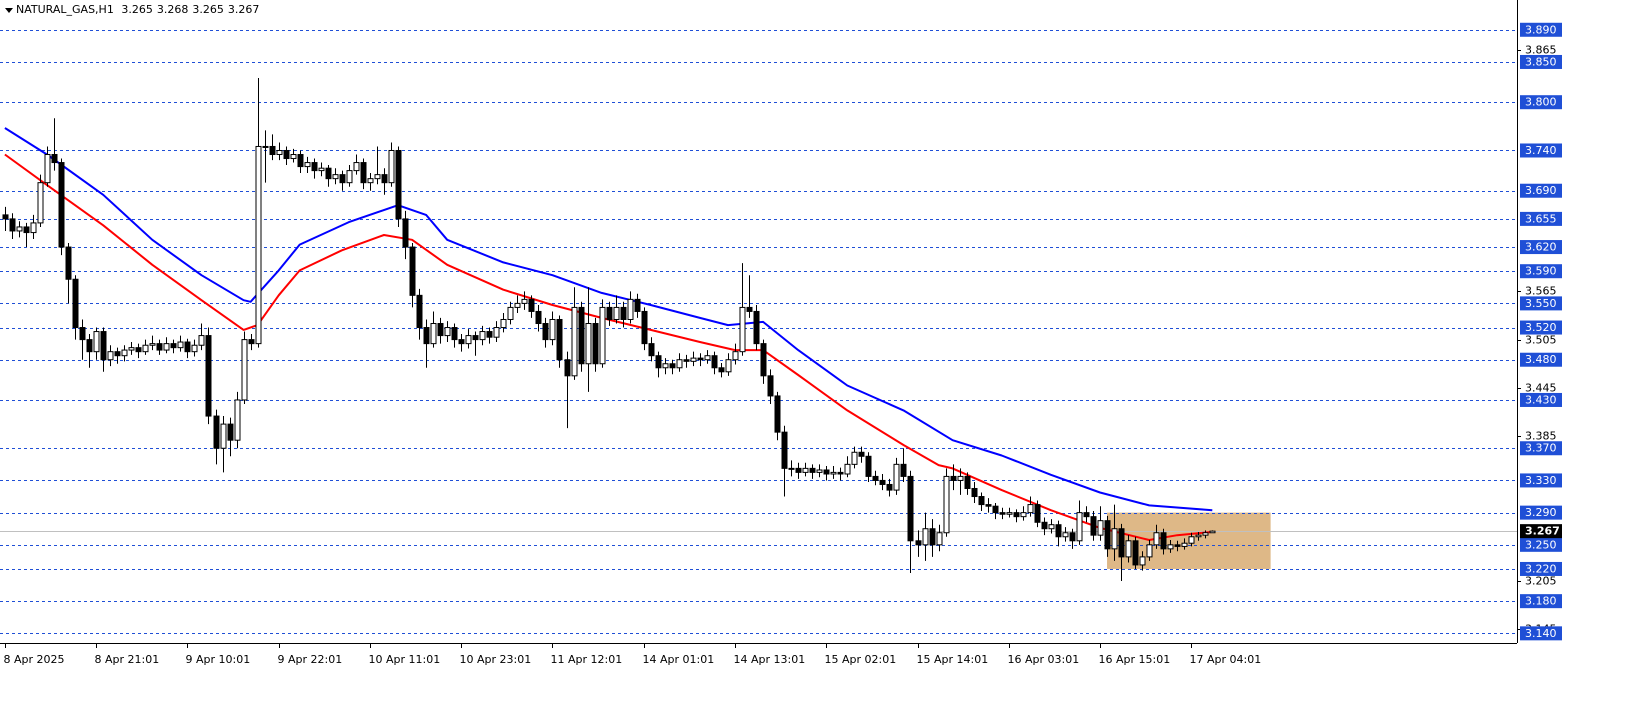 This screenshot has width=1651, height=707. What do you see at coordinates (1541, 581) in the screenshot?
I see `y-tick-label: 3.205` at bounding box center [1541, 581].